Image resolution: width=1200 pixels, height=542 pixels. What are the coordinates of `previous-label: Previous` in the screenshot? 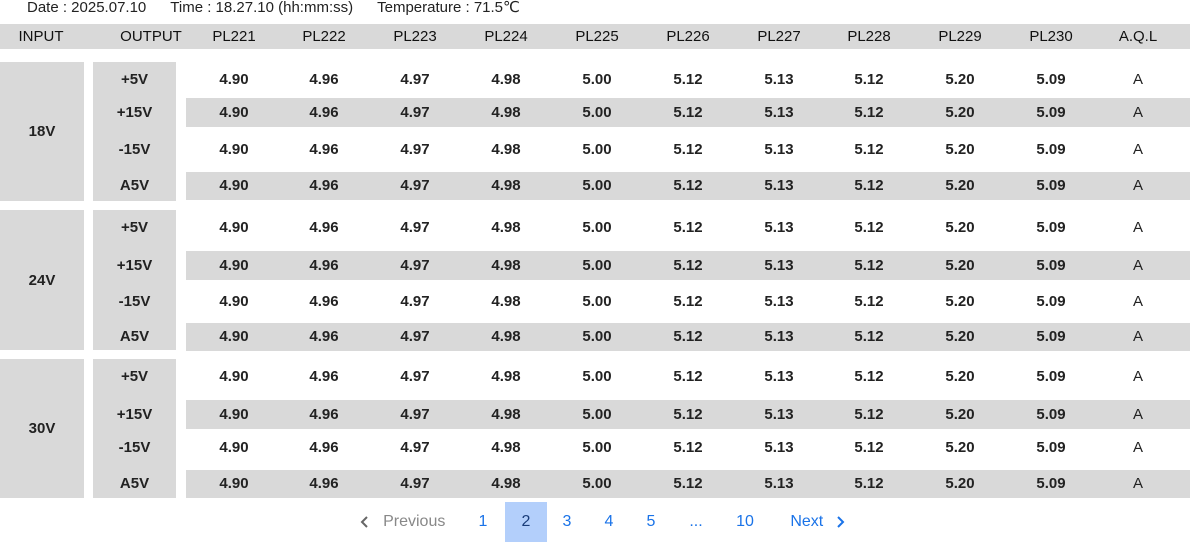 It's located at (414, 521).